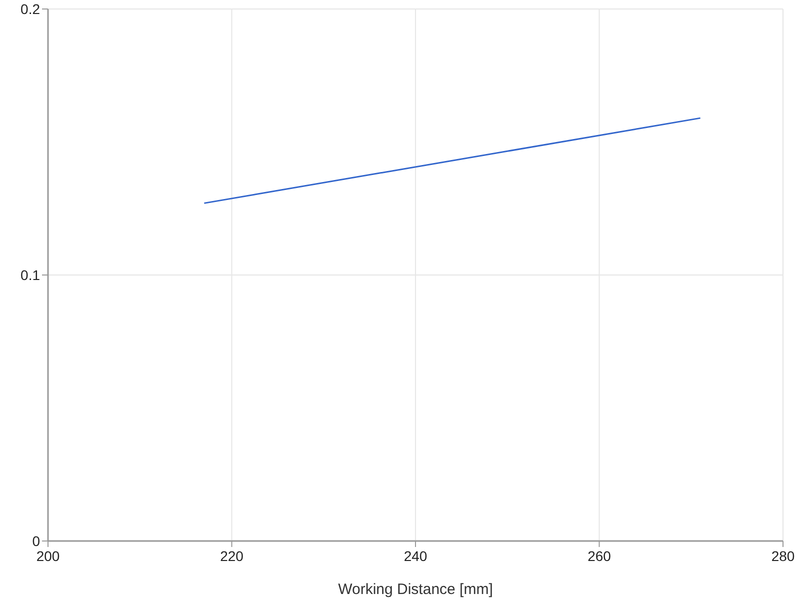 Image resolution: width=800 pixels, height=602 pixels. What do you see at coordinates (415, 589) in the screenshot?
I see `x-axis-title: Working Distance [mm]` at bounding box center [415, 589].